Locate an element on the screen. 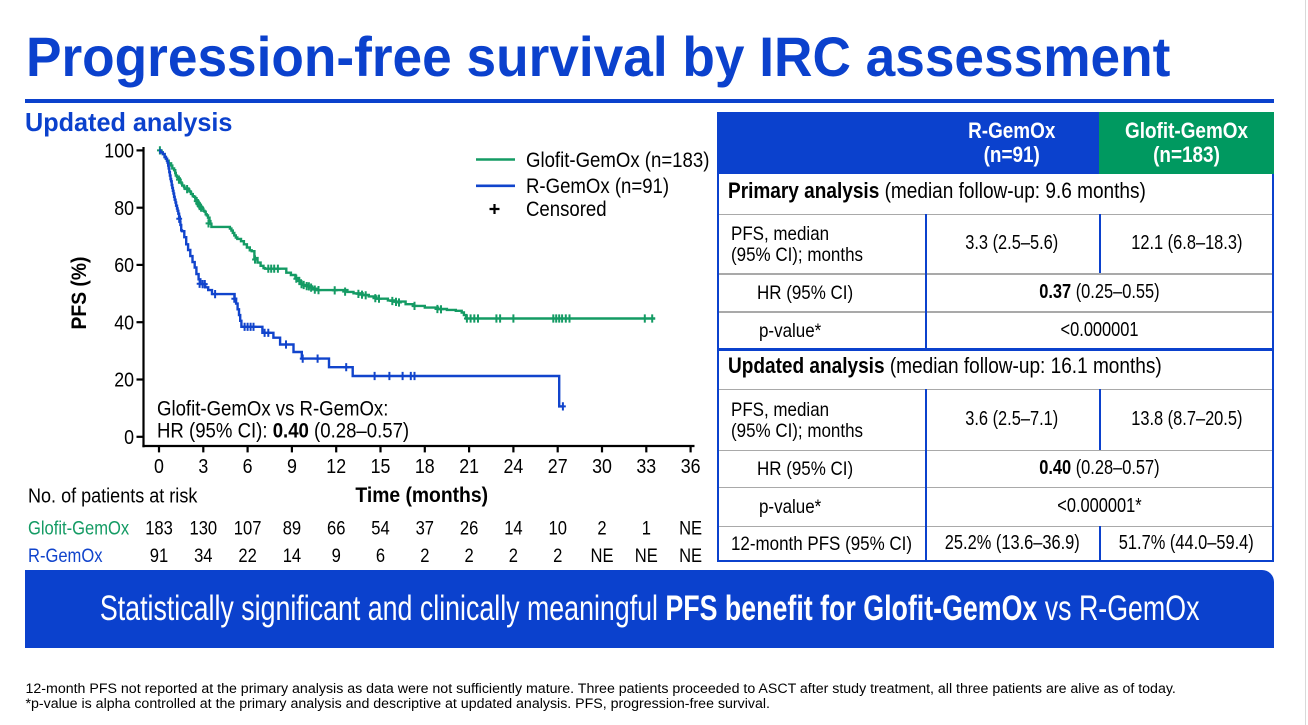 The width and height of the screenshot is (1308, 725). svg-text: Censored is located at coordinates (566, 210).